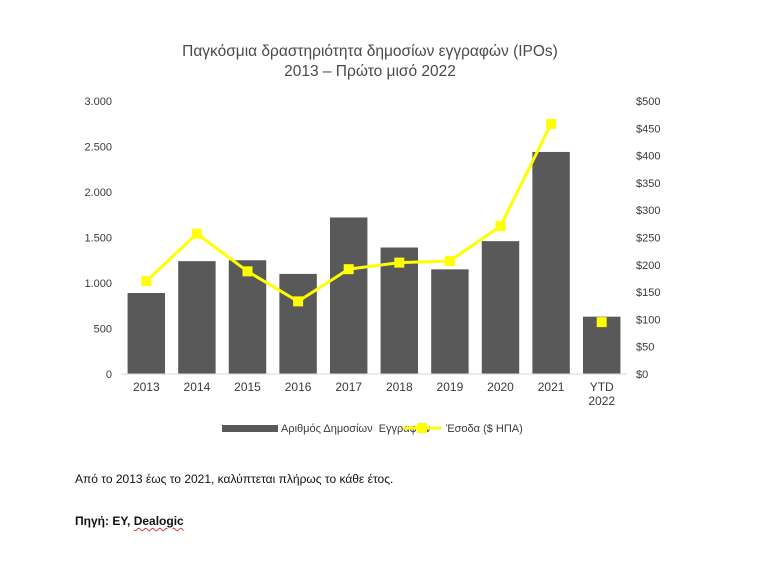 This screenshot has width=762, height=569. What do you see at coordinates (348, 269) in the screenshot?
I see `revenue-marker-2017` at bounding box center [348, 269].